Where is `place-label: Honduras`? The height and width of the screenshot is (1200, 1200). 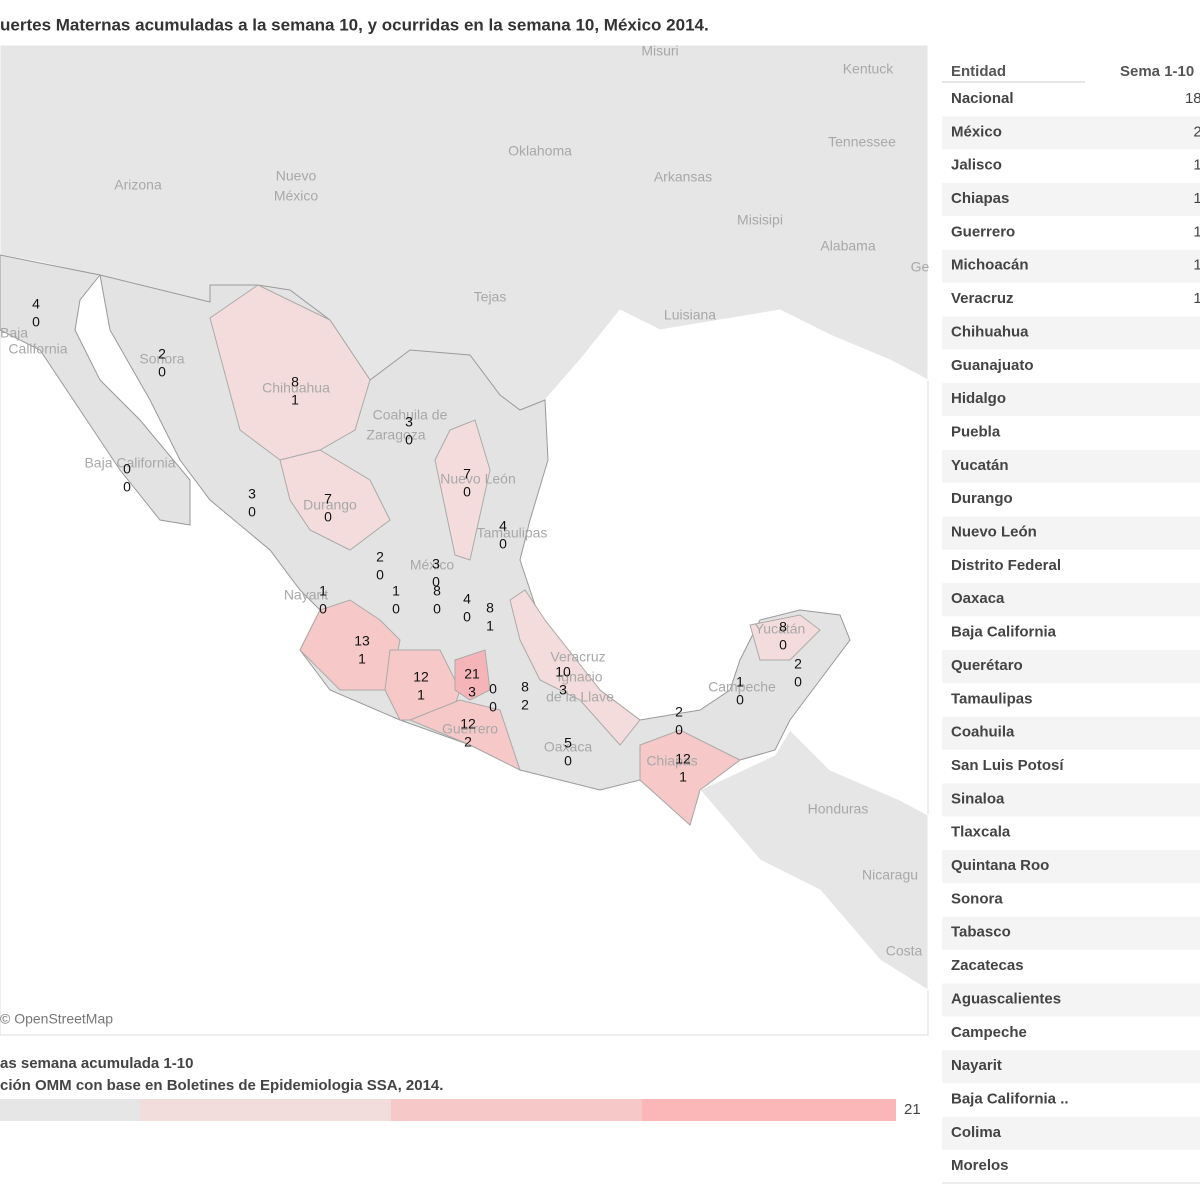
place-label: Honduras is located at coordinates (838, 809).